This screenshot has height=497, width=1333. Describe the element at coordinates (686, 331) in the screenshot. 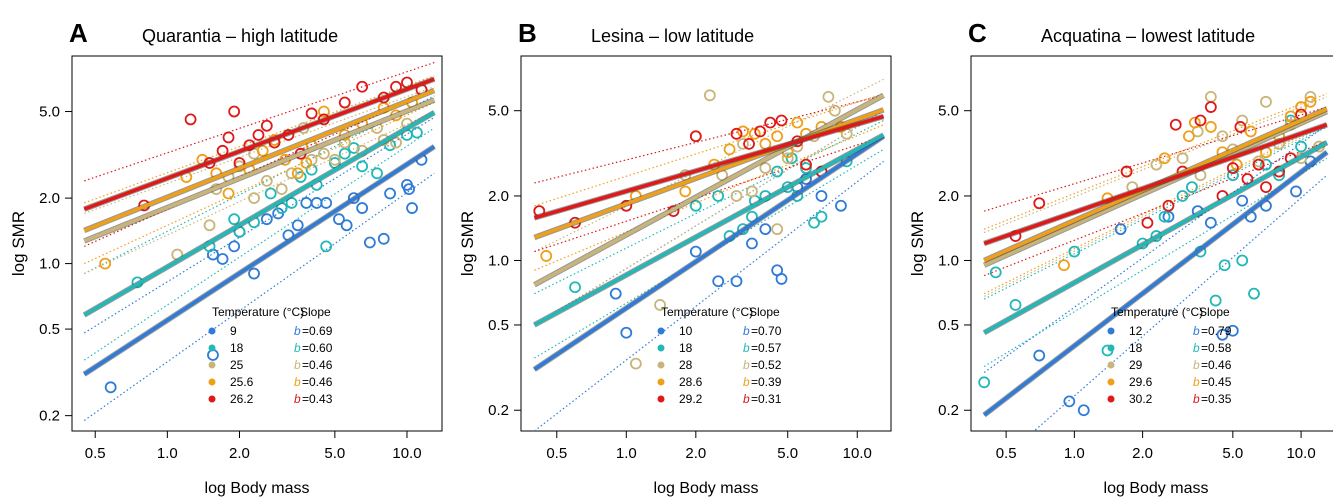

I see `legend-temperature: 10` at that location.